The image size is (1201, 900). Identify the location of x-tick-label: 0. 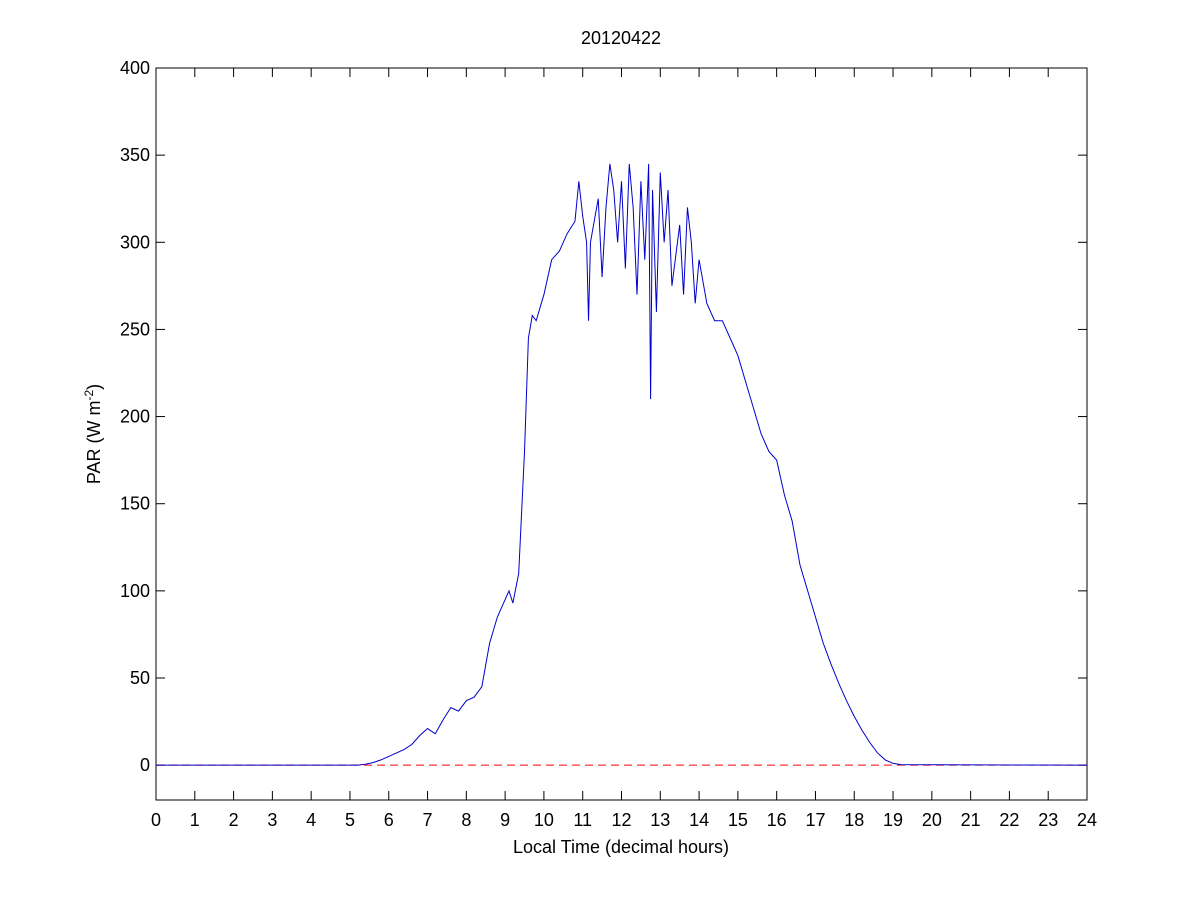
(156, 820).